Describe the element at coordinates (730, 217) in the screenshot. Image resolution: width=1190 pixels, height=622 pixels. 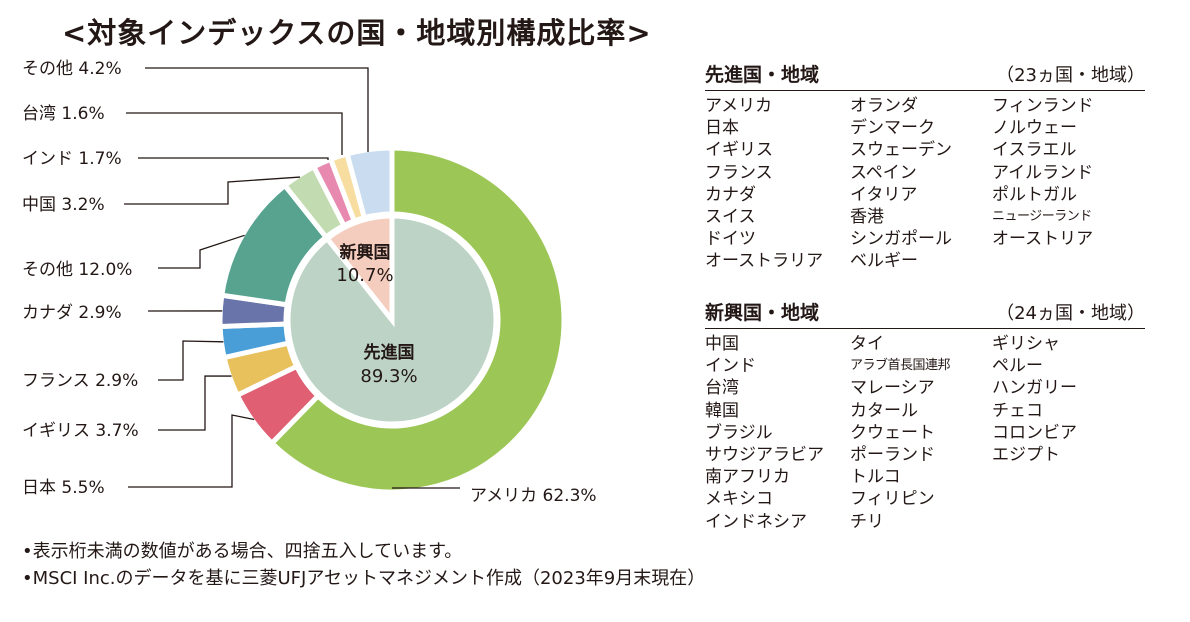
I see `country-item: スイス` at that location.